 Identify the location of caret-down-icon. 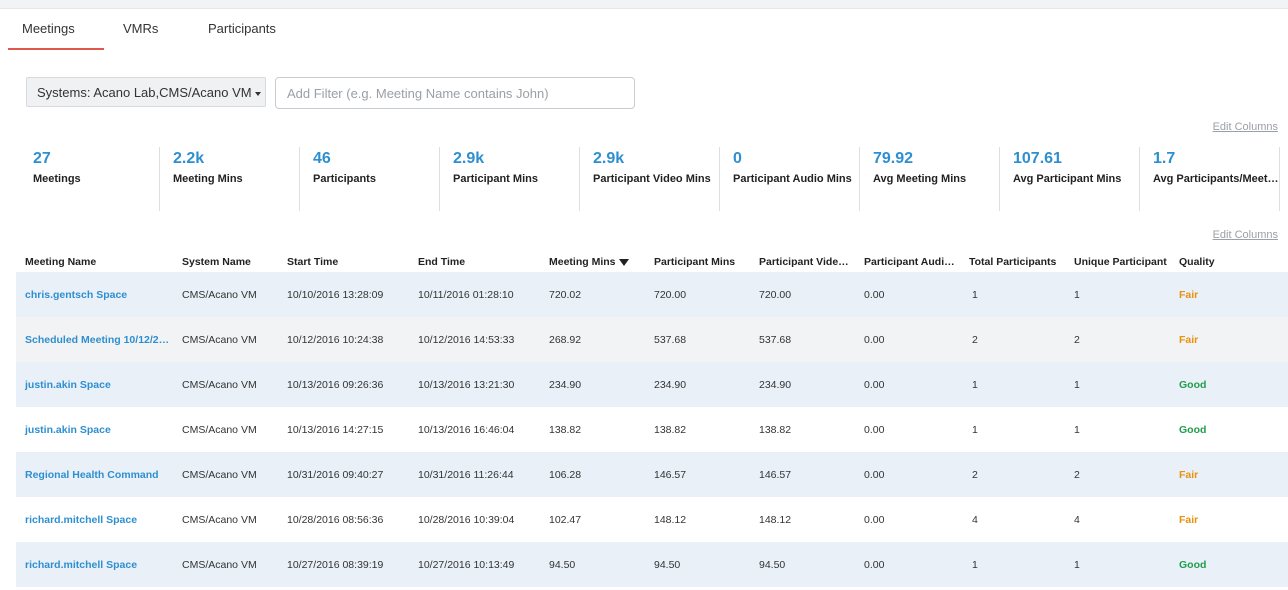
(257, 93).